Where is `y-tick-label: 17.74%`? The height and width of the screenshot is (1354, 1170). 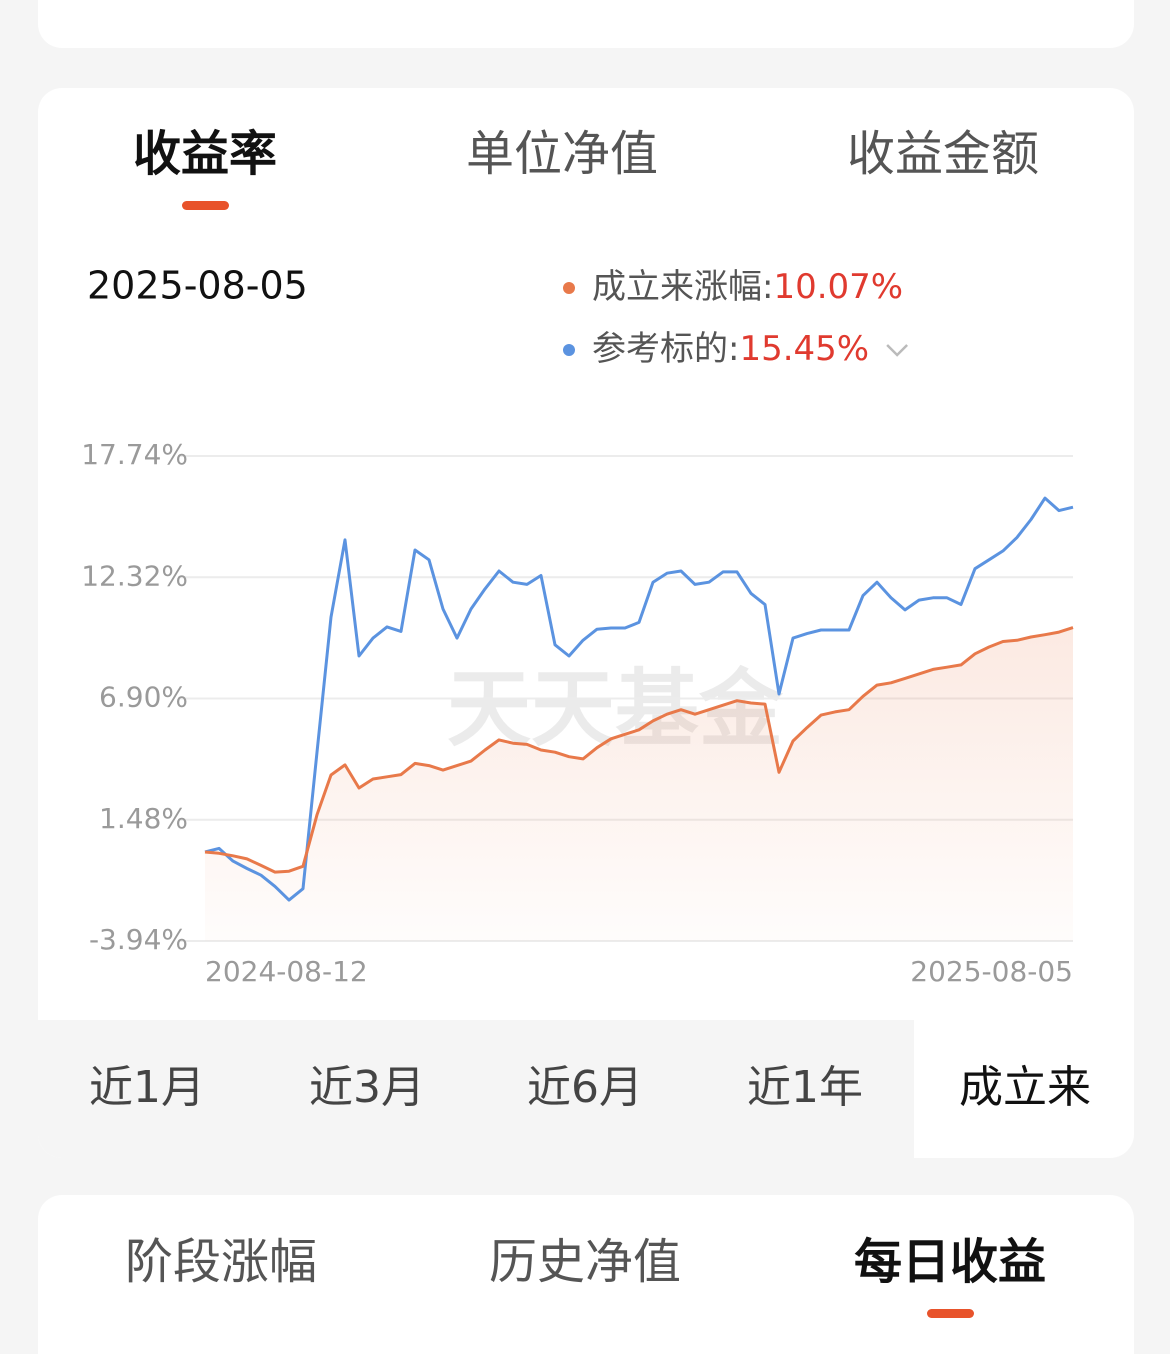
y-tick-label: 17.74% is located at coordinates (134, 454).